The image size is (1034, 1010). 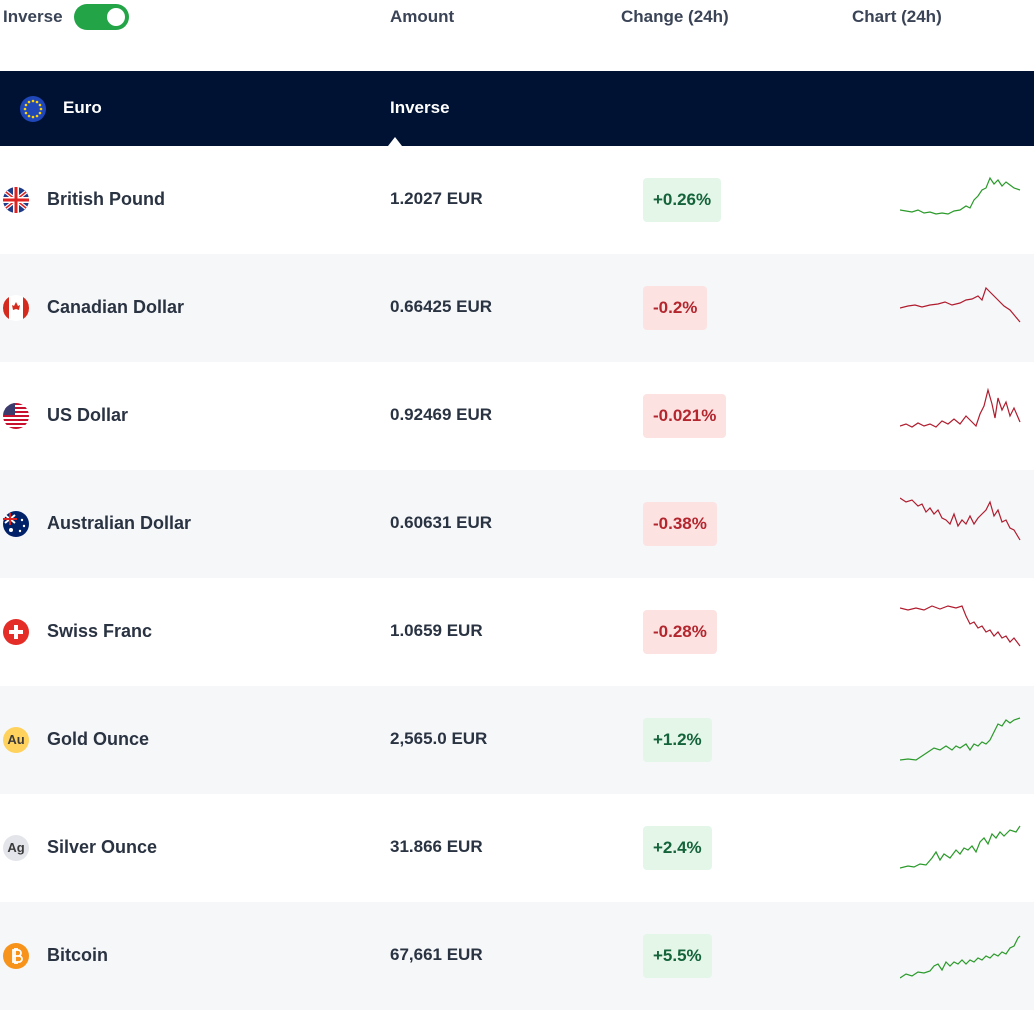 I want to click on currency-icon: Au, so click(x=16, y=740).